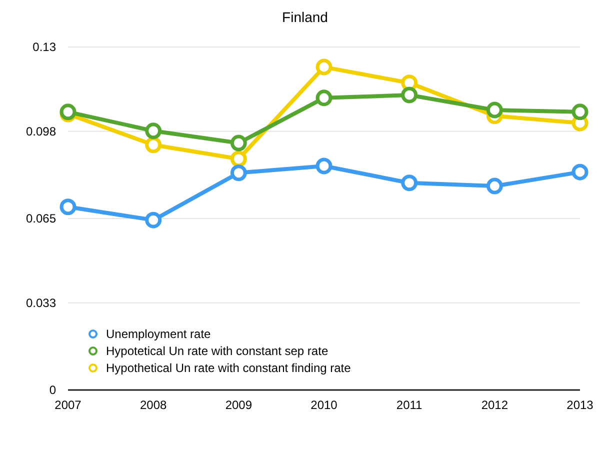 The height and width of the screenshot is (457, 610). Describe the element at coordinates (52, 390) in the screenshot. I see `y-tick-label: 0` at that location.